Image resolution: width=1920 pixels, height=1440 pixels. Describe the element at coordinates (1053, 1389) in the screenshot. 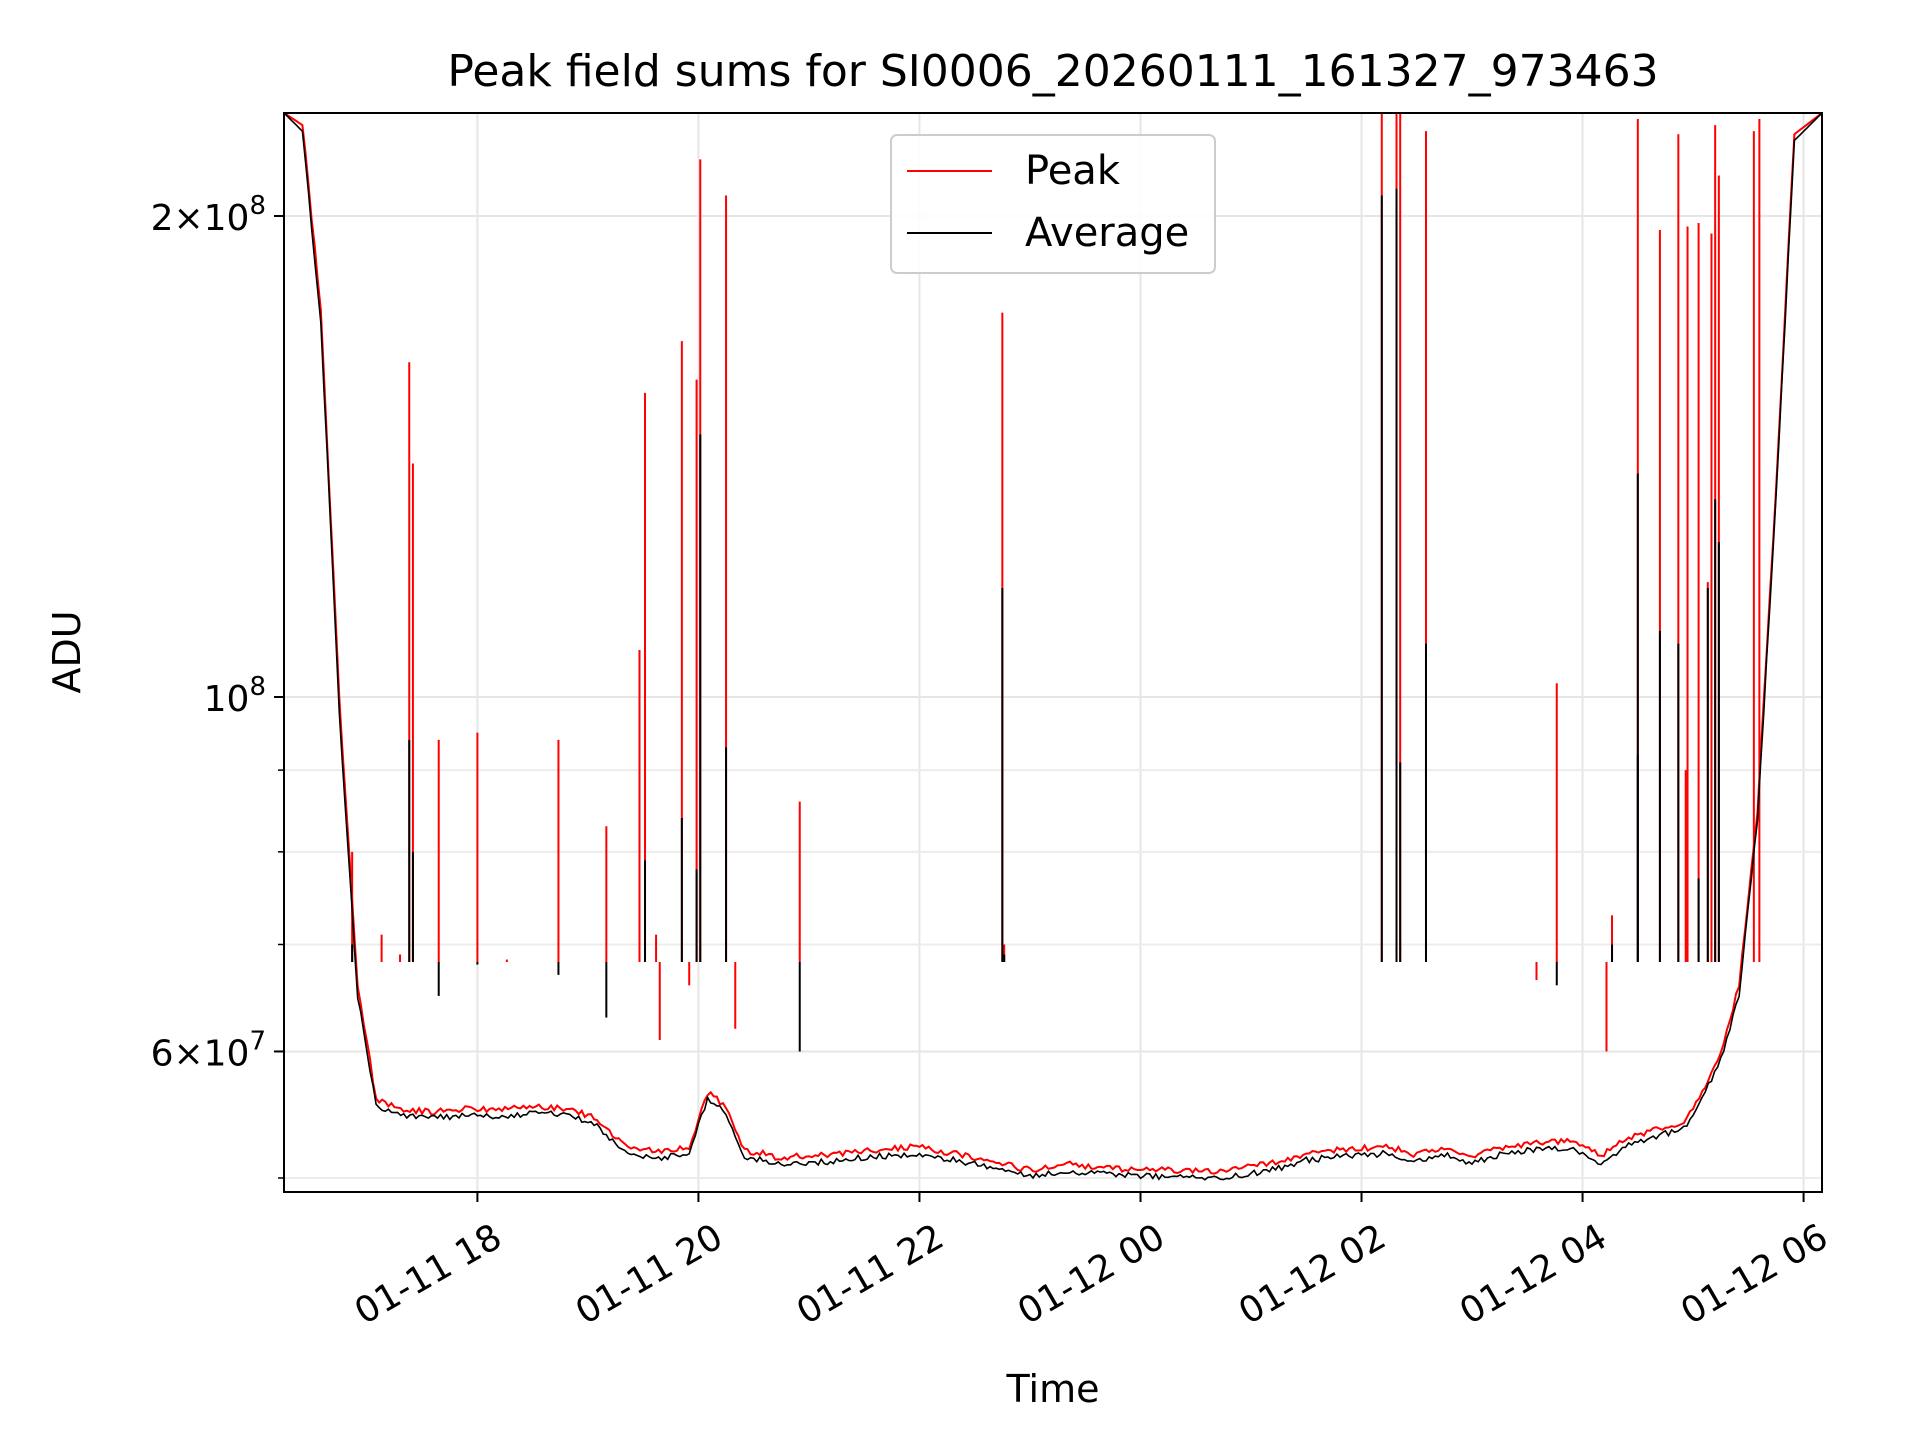

I see `x-axis-label: Time` at that location.